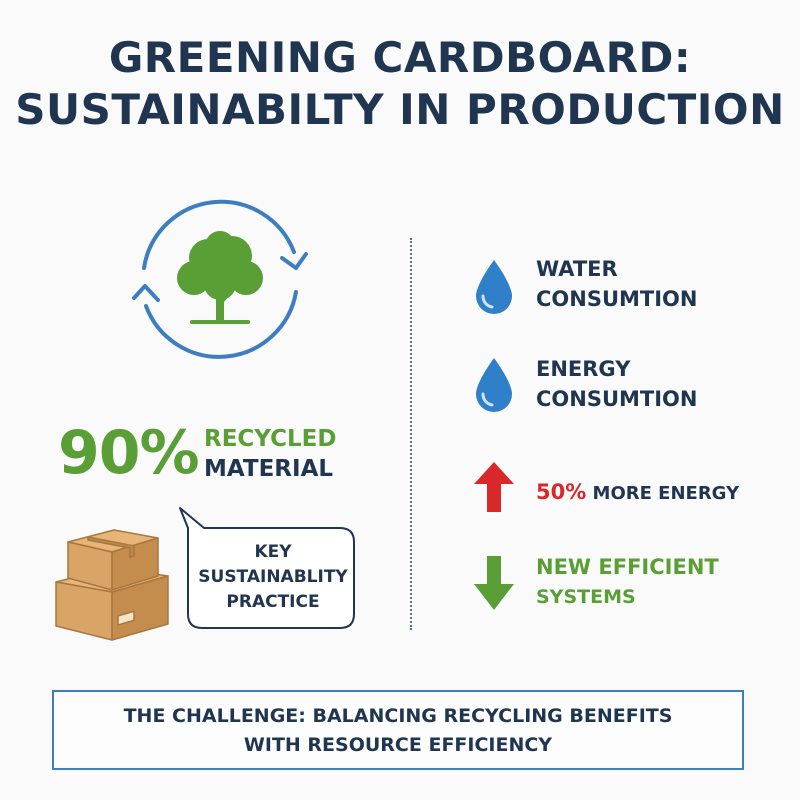 The width and height of the screenshot is (800, 800). I want to click on more-energy-text: MORE ENERGY, so click(663, 493).